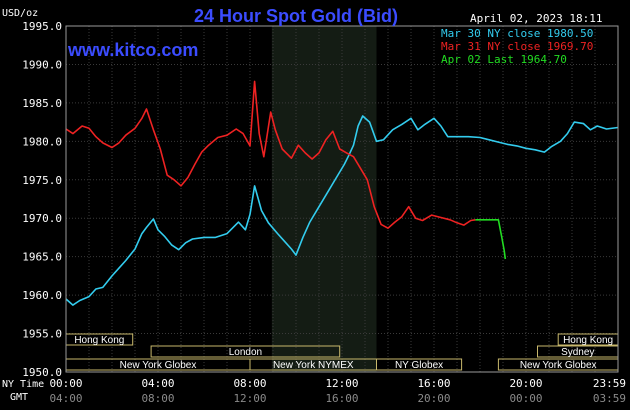 The image size is (630, 410). I want to click on y-tick-label: 1965.0, so click(42, 257).